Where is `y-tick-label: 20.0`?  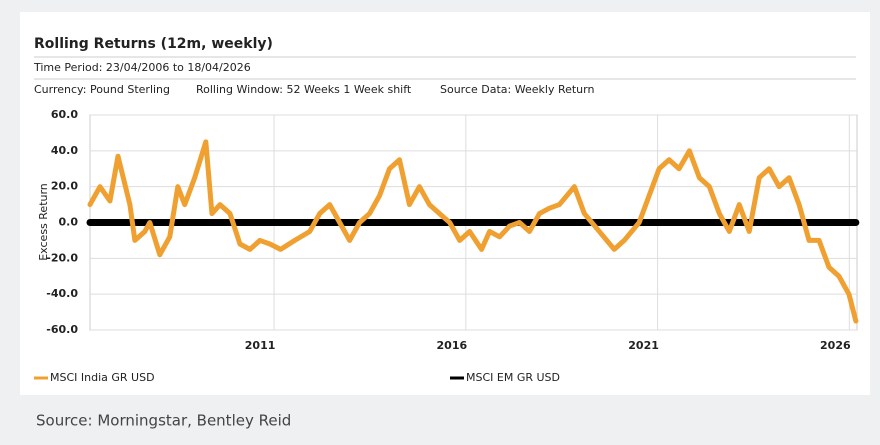 y-tick-label: 20.0 is located at coordinates (64, 186).